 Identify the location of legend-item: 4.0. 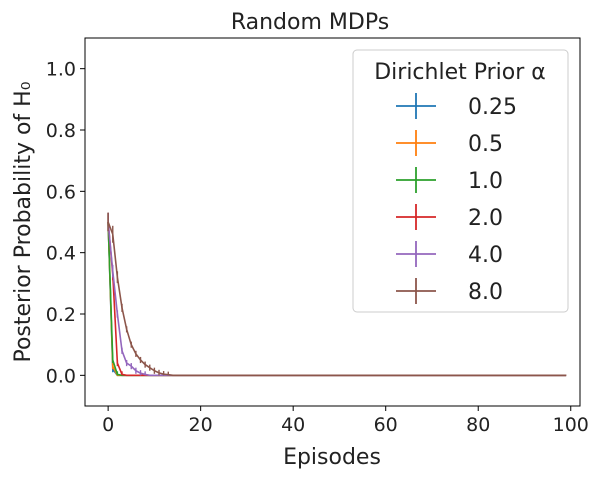
(449, 254).